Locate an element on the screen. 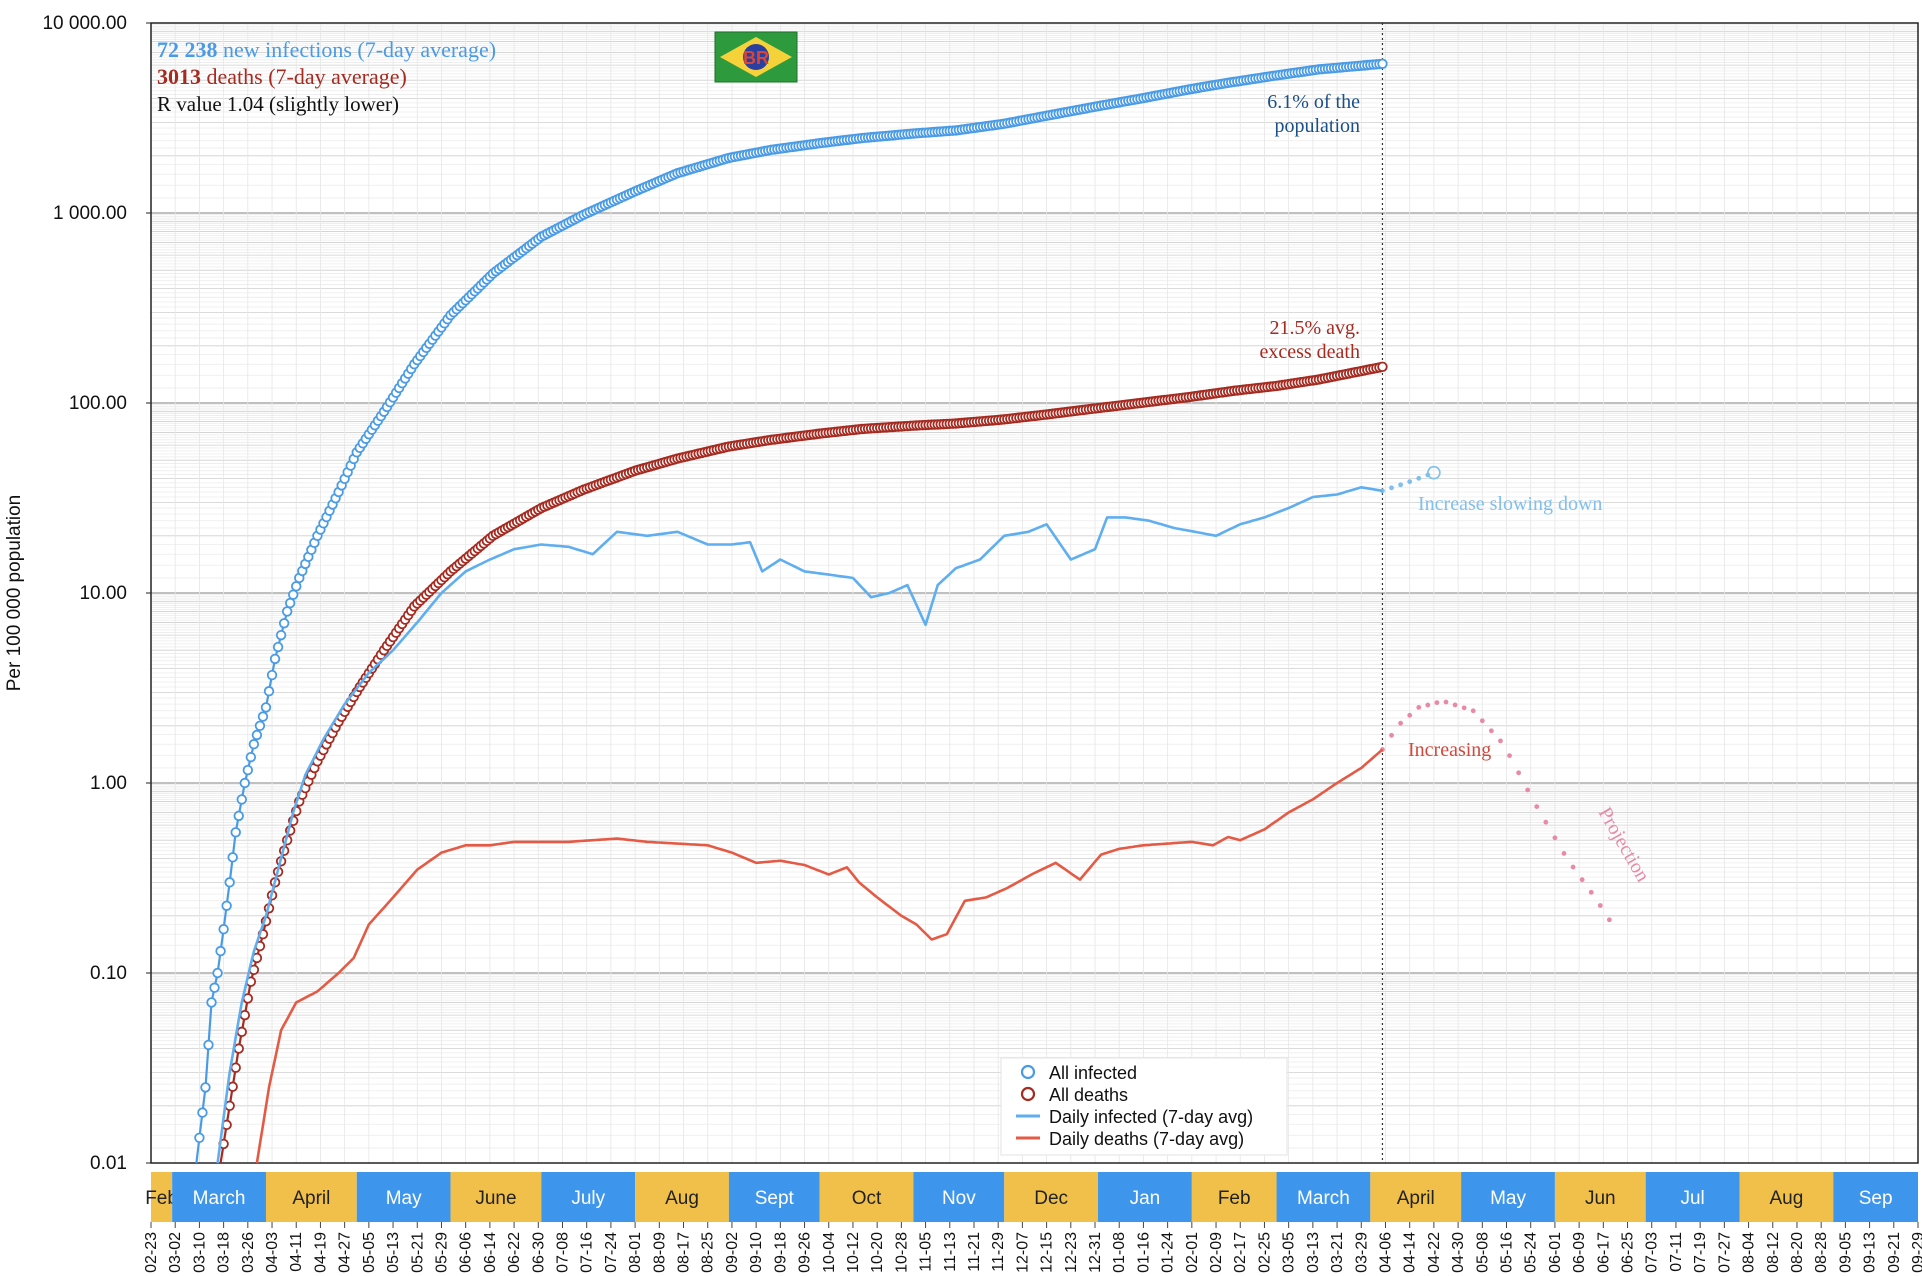 The image size is (1922, 1276). infections-value: 72 238 is located at coordinates (187, 49).